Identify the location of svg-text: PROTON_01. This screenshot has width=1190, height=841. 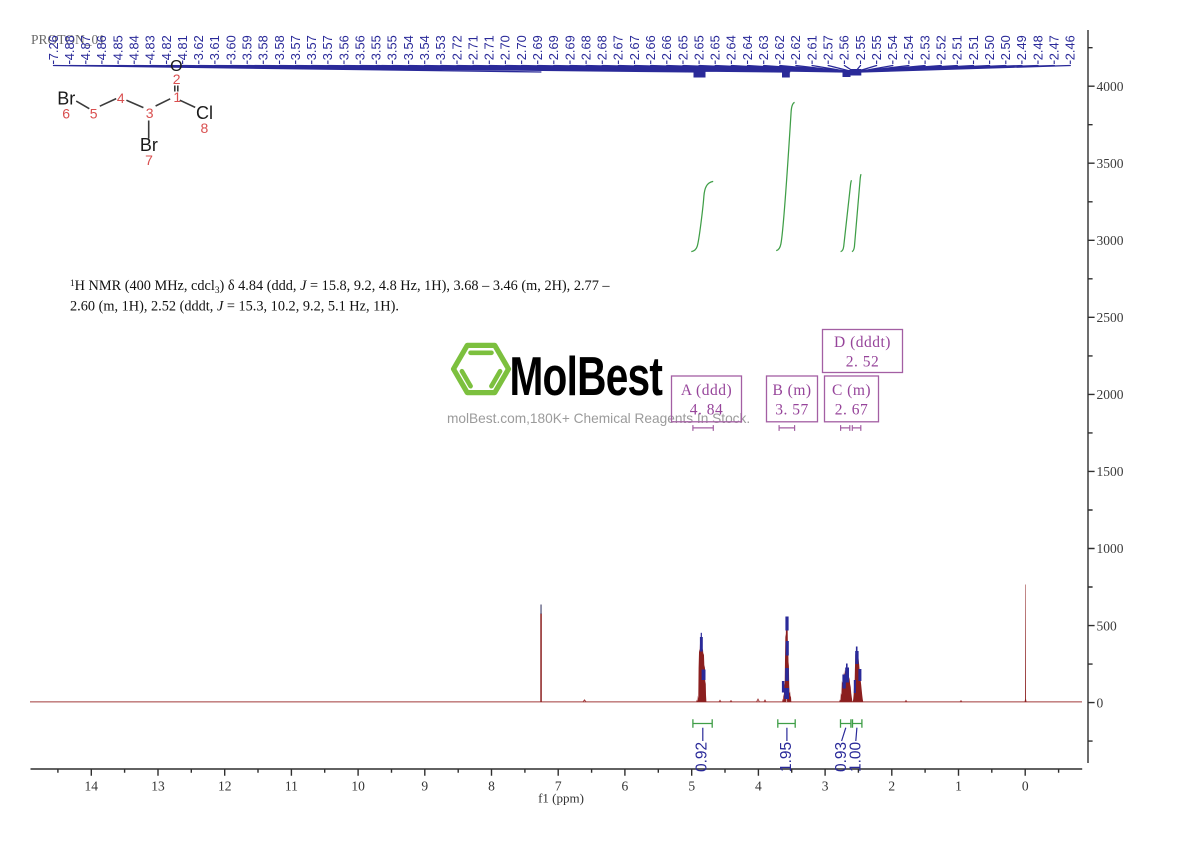
(68, 39).